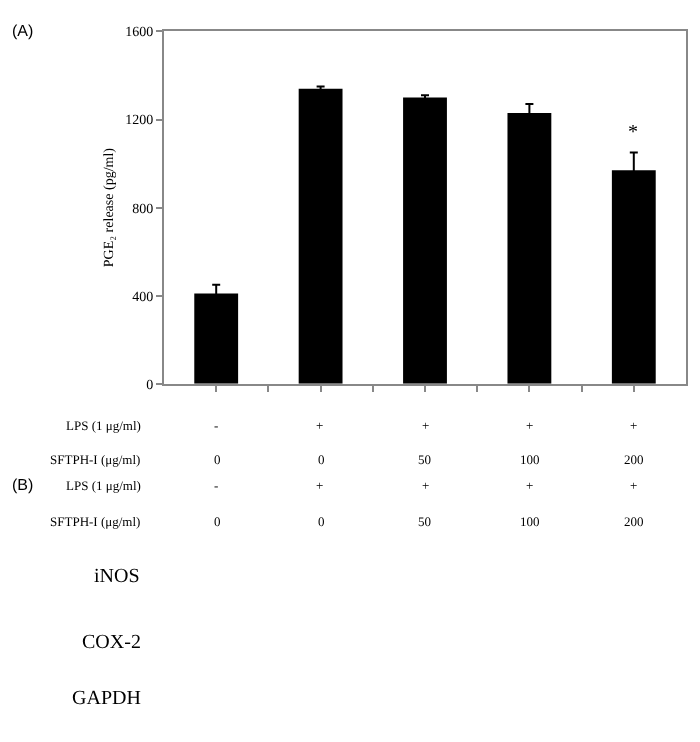 The image size is (700, 742). What do you see at coordinates (111, 643) in the screenshot?
I see `text: COX-2` at bounding box center [111, 643].